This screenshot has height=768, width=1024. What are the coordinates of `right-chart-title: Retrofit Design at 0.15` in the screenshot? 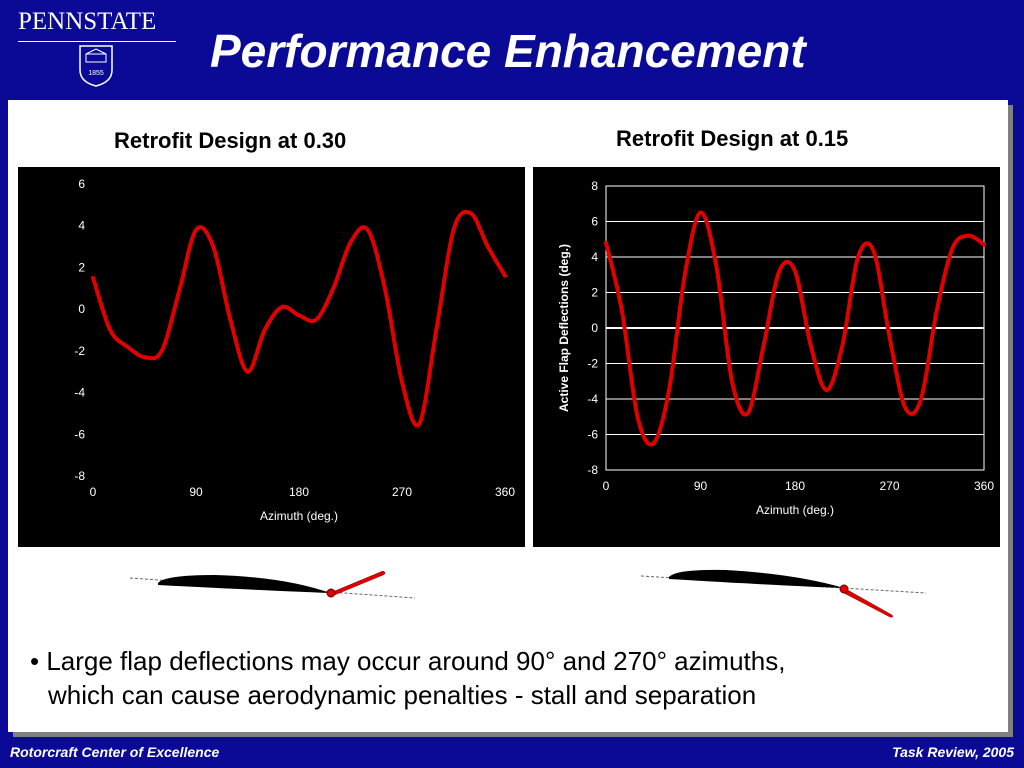 It's located at (732, 138).